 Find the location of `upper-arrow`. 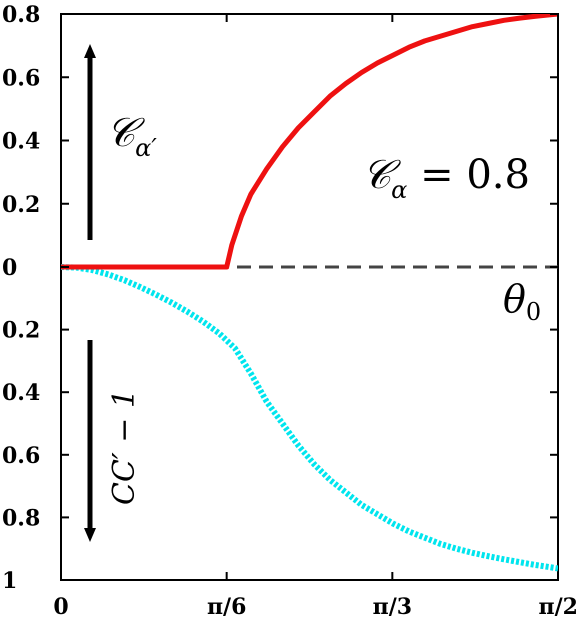

upper-arrow is located at coordinates (90, 142).